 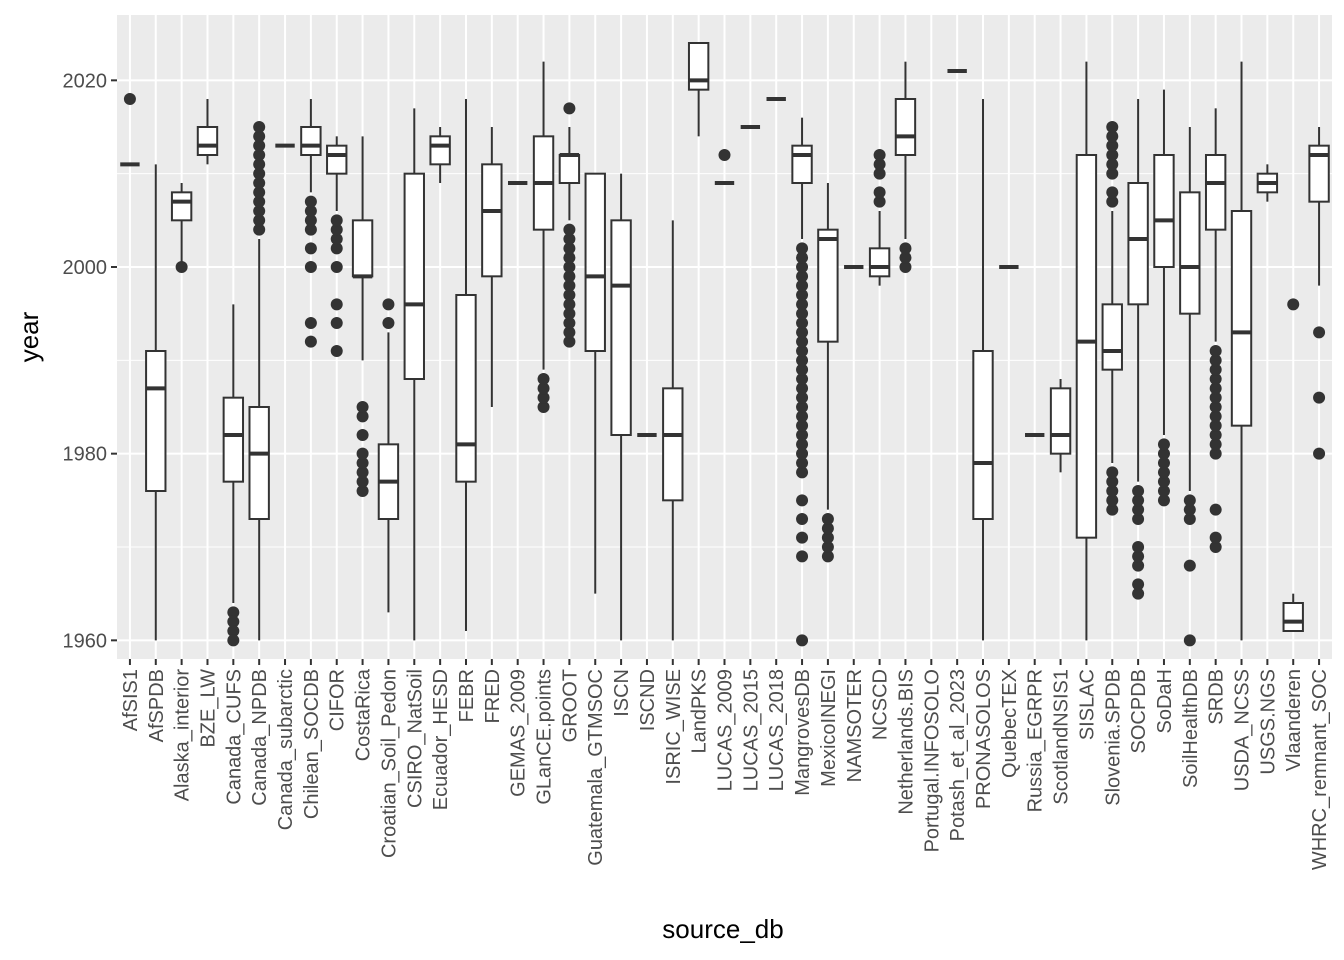 What do you see at coordinates (905, 167) in the screenshot?
I see `box-netherlands-bis` at bounding box center [905, 167].